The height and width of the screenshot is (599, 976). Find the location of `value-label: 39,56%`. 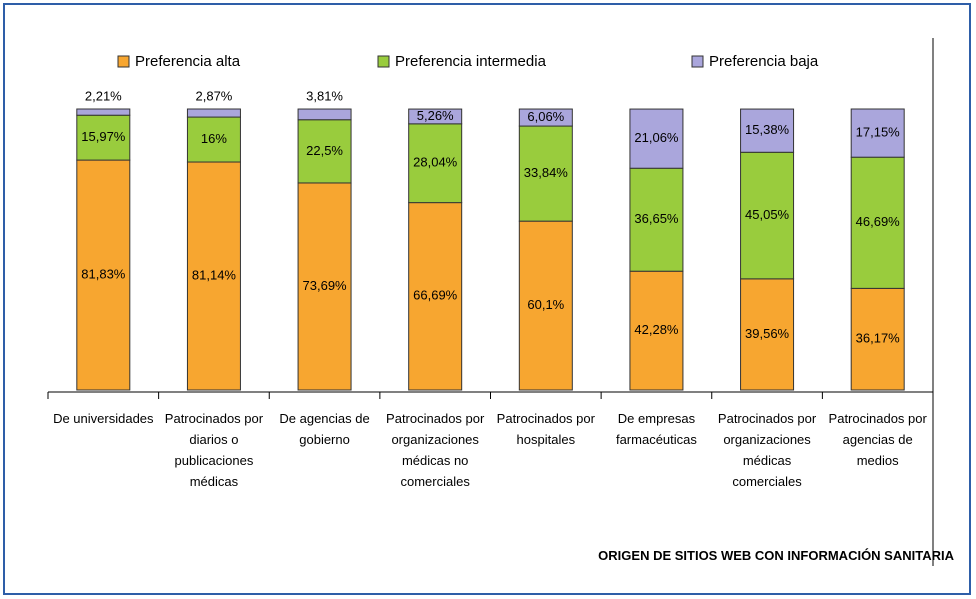

value-label: 39,56% is located at coordinates (767, 333).